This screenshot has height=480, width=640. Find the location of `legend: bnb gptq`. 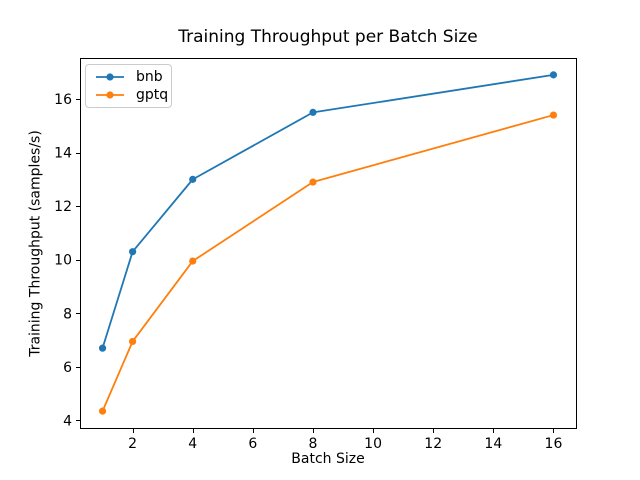

legend: bnb gptq is located at coordinates (128, 86).